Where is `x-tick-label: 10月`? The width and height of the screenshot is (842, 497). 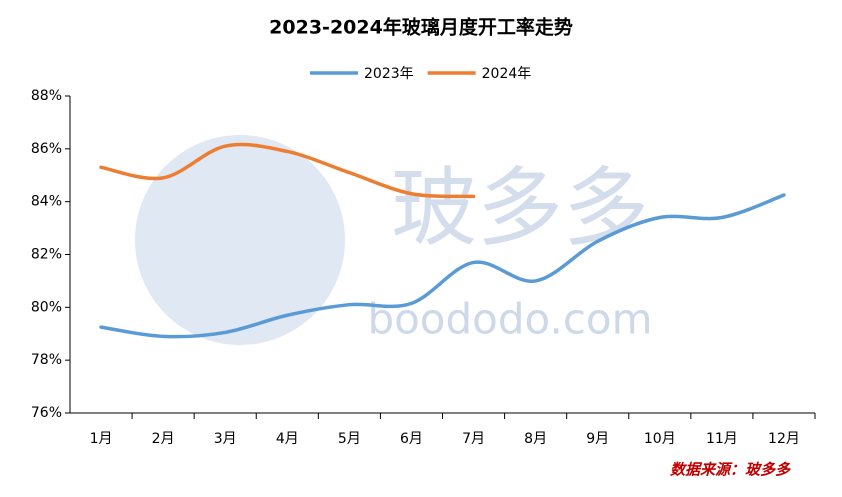
x-tick-label: 10月 is located at coordinates (660, 439).